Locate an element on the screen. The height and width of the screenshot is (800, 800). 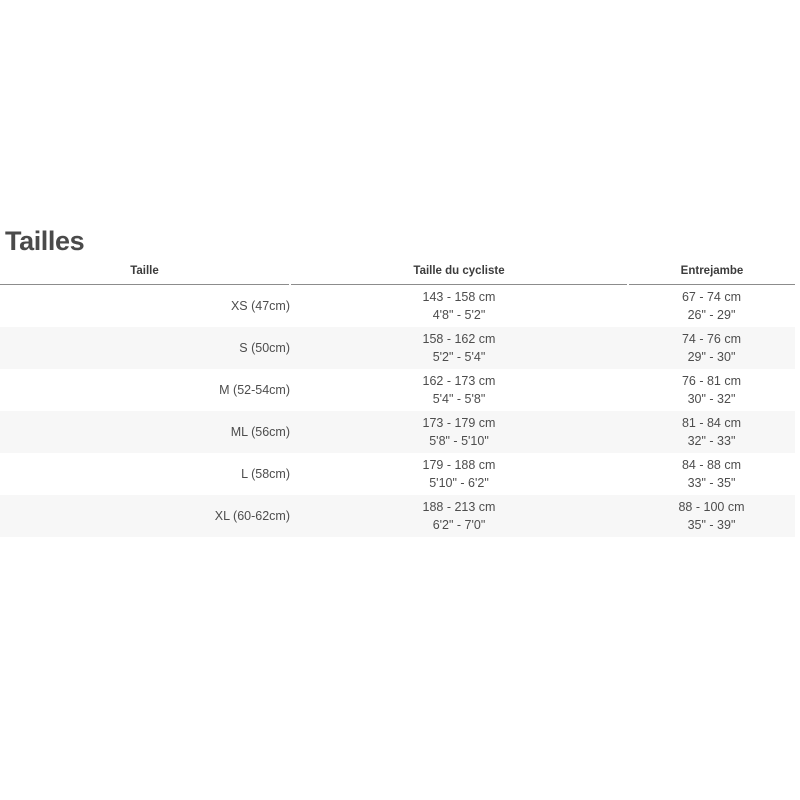
page-title: Tailles is located at coordinates (45, 241).